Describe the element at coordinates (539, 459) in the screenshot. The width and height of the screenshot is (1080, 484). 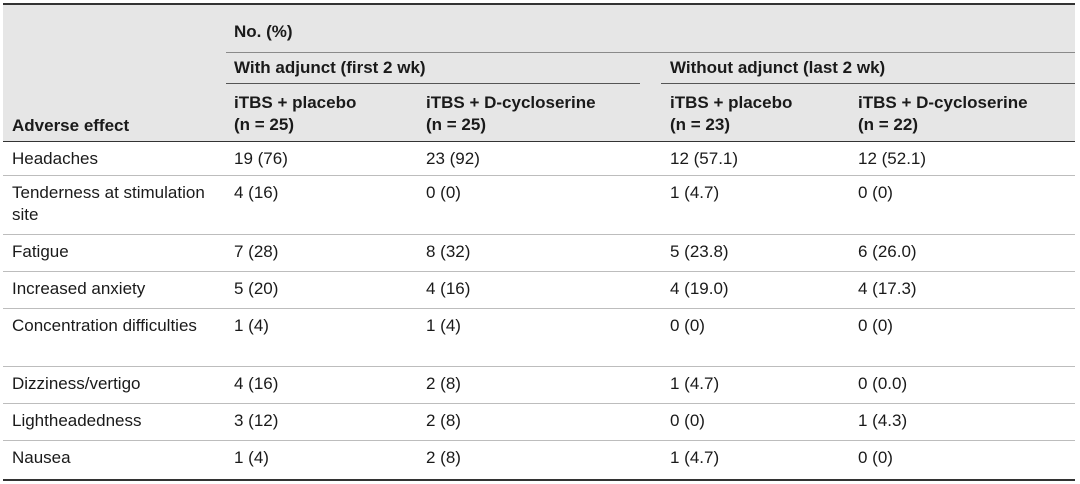
I see `table-row: Nausea 1 (4) 2 (8) 1 (4.7) 0 (0)` at that location.